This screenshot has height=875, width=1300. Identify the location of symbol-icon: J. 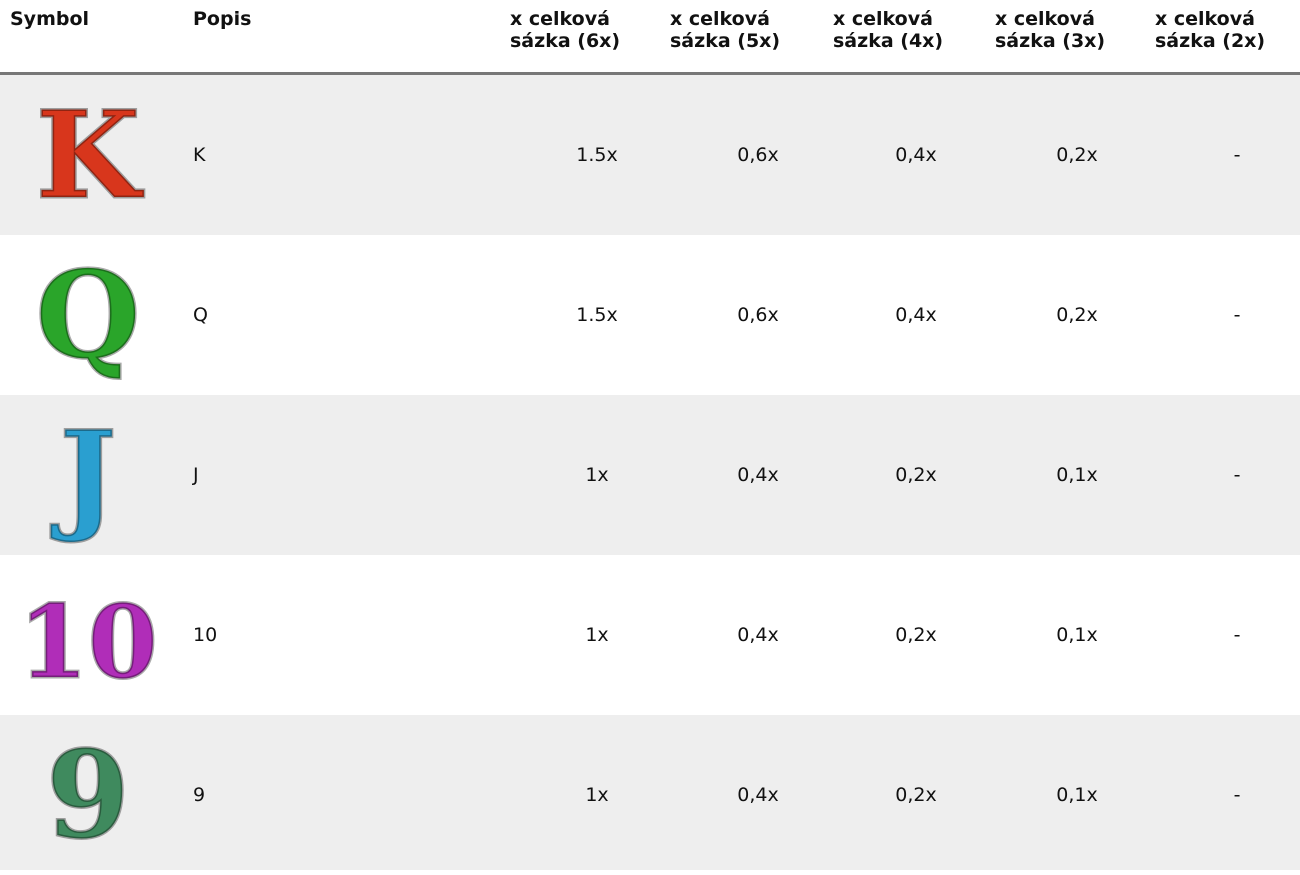
(83, 476).